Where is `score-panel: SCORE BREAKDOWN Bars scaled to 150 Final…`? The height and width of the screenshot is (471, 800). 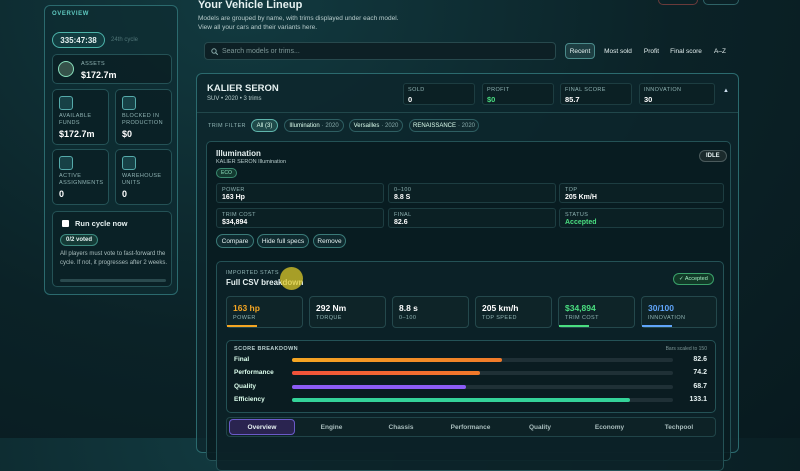 score-panel: SCORE BREAKDOWN Bars scaled to 150 Final… is located at coordinates (471, 376).